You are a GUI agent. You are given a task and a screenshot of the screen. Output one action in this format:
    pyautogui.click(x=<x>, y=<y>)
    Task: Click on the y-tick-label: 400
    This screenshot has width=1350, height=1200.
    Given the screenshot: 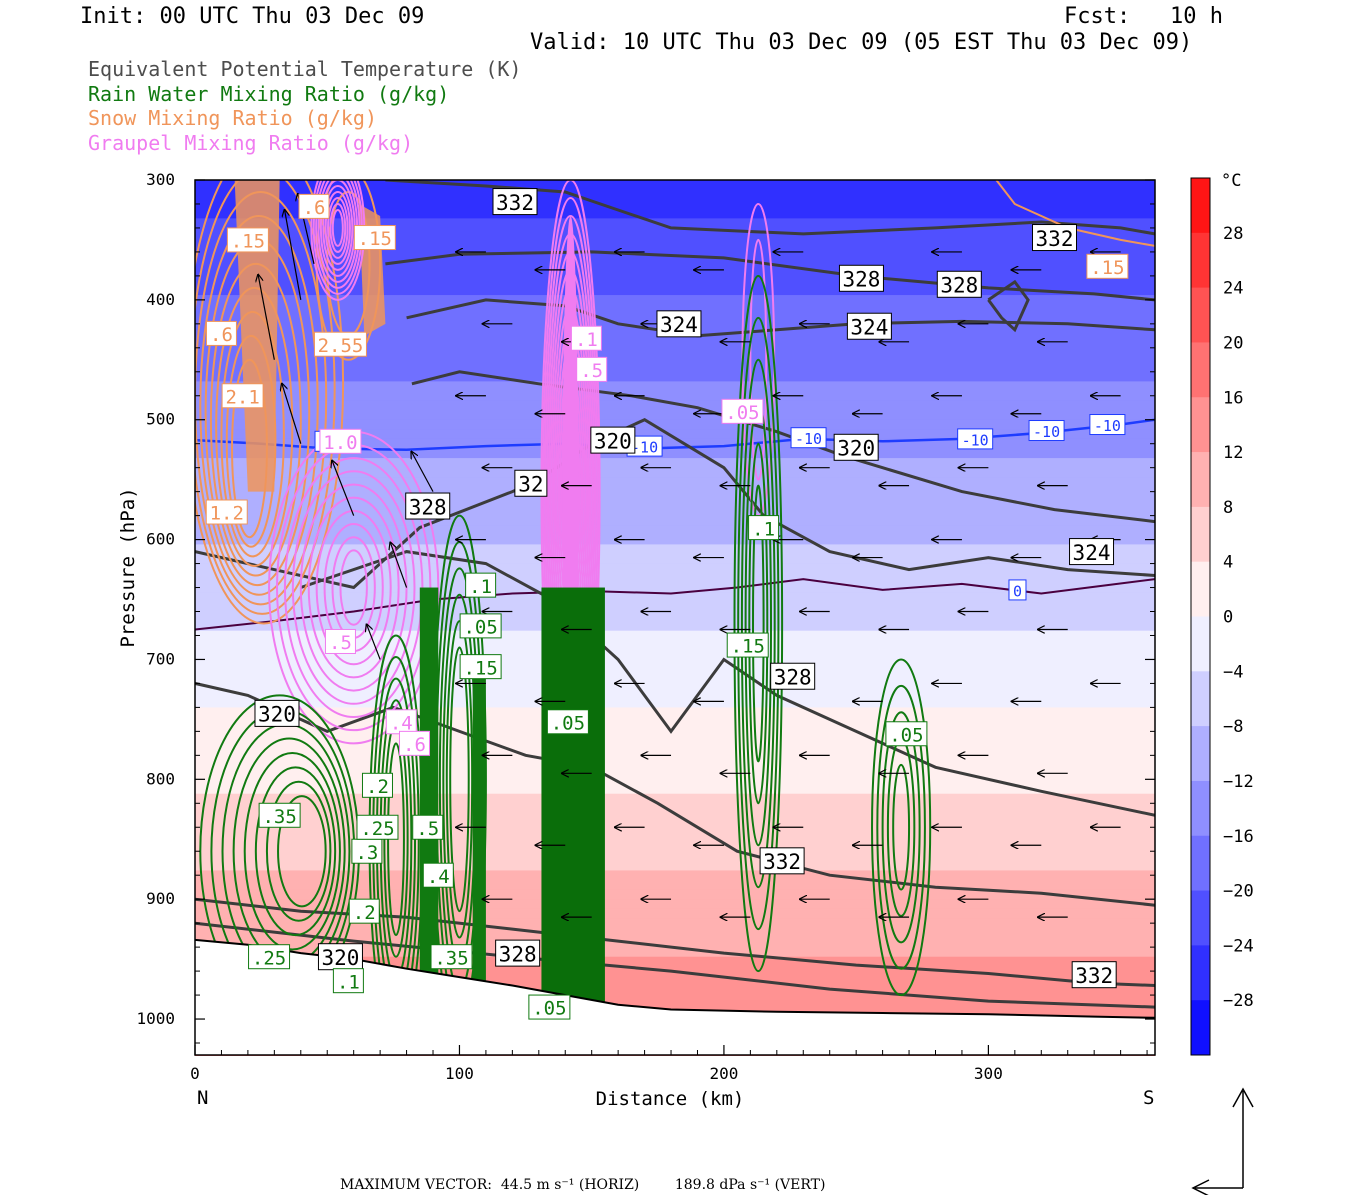 What is the action you would take?
    pyautogui.click(x=160, y=299)
    